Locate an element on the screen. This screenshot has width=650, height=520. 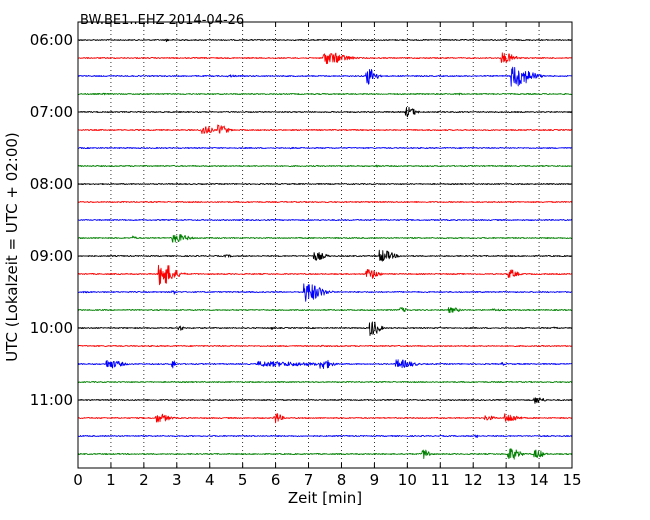
x-tick-label: 0 is located at coordinates (78, 480).